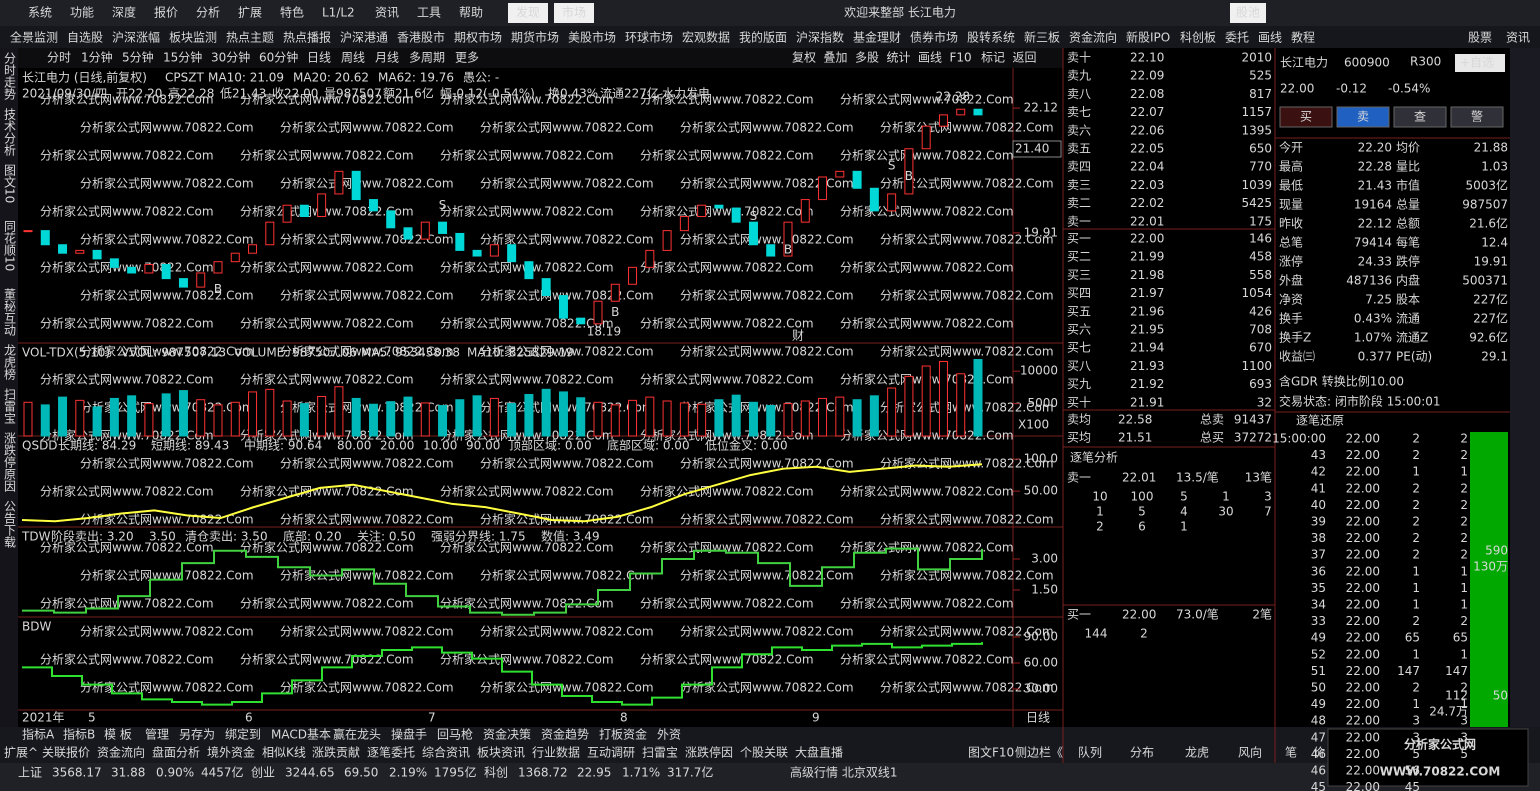 The image size is (1540, 791). I want to click on menu-item: 系统, so click(40, 13).